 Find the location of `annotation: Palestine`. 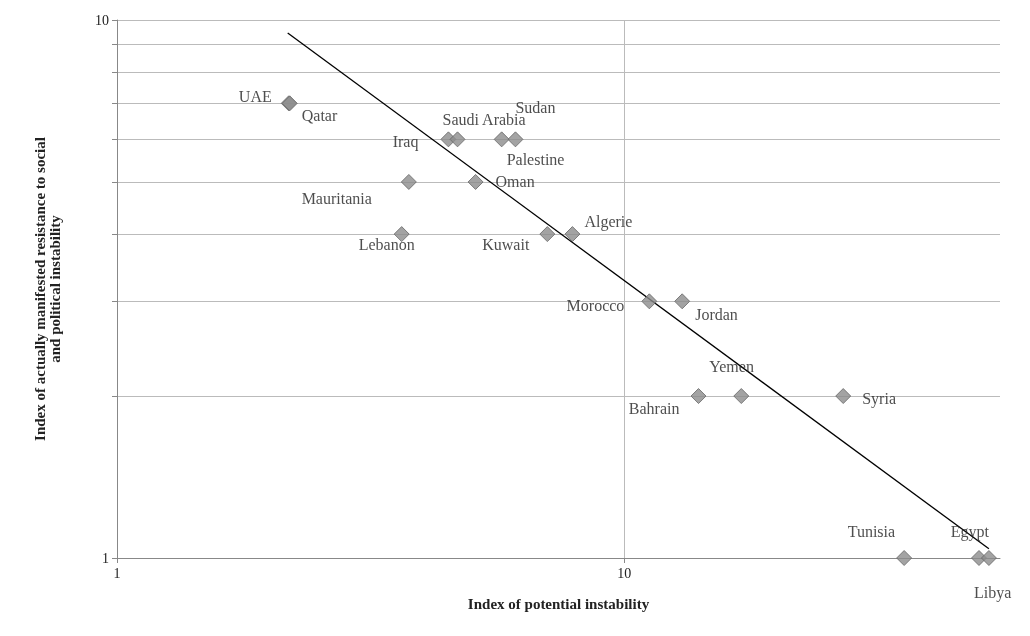

annotation: Palestine is located at coordinates (535, 159).